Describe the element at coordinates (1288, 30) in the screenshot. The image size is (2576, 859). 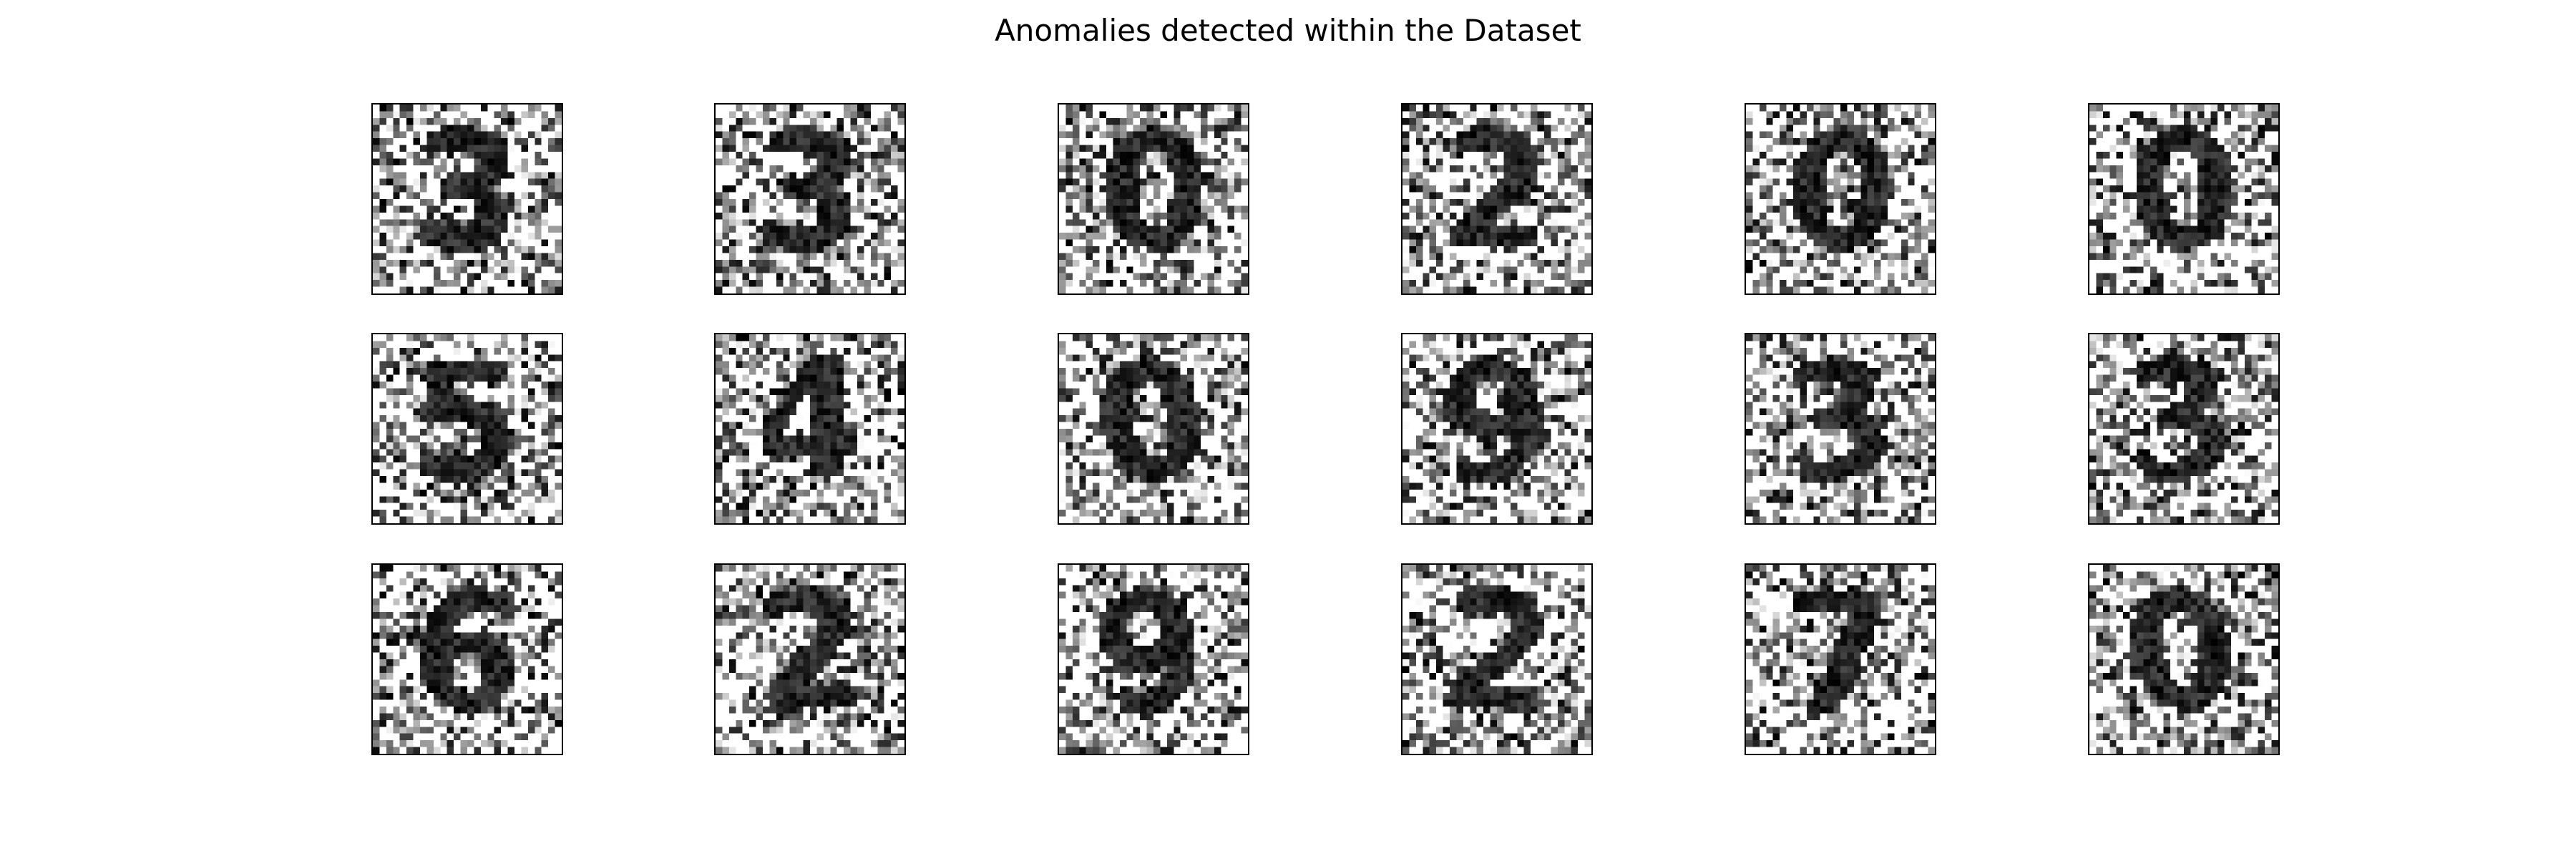
I see `figure-title: Anomalies detected within the Dataset` at that location.